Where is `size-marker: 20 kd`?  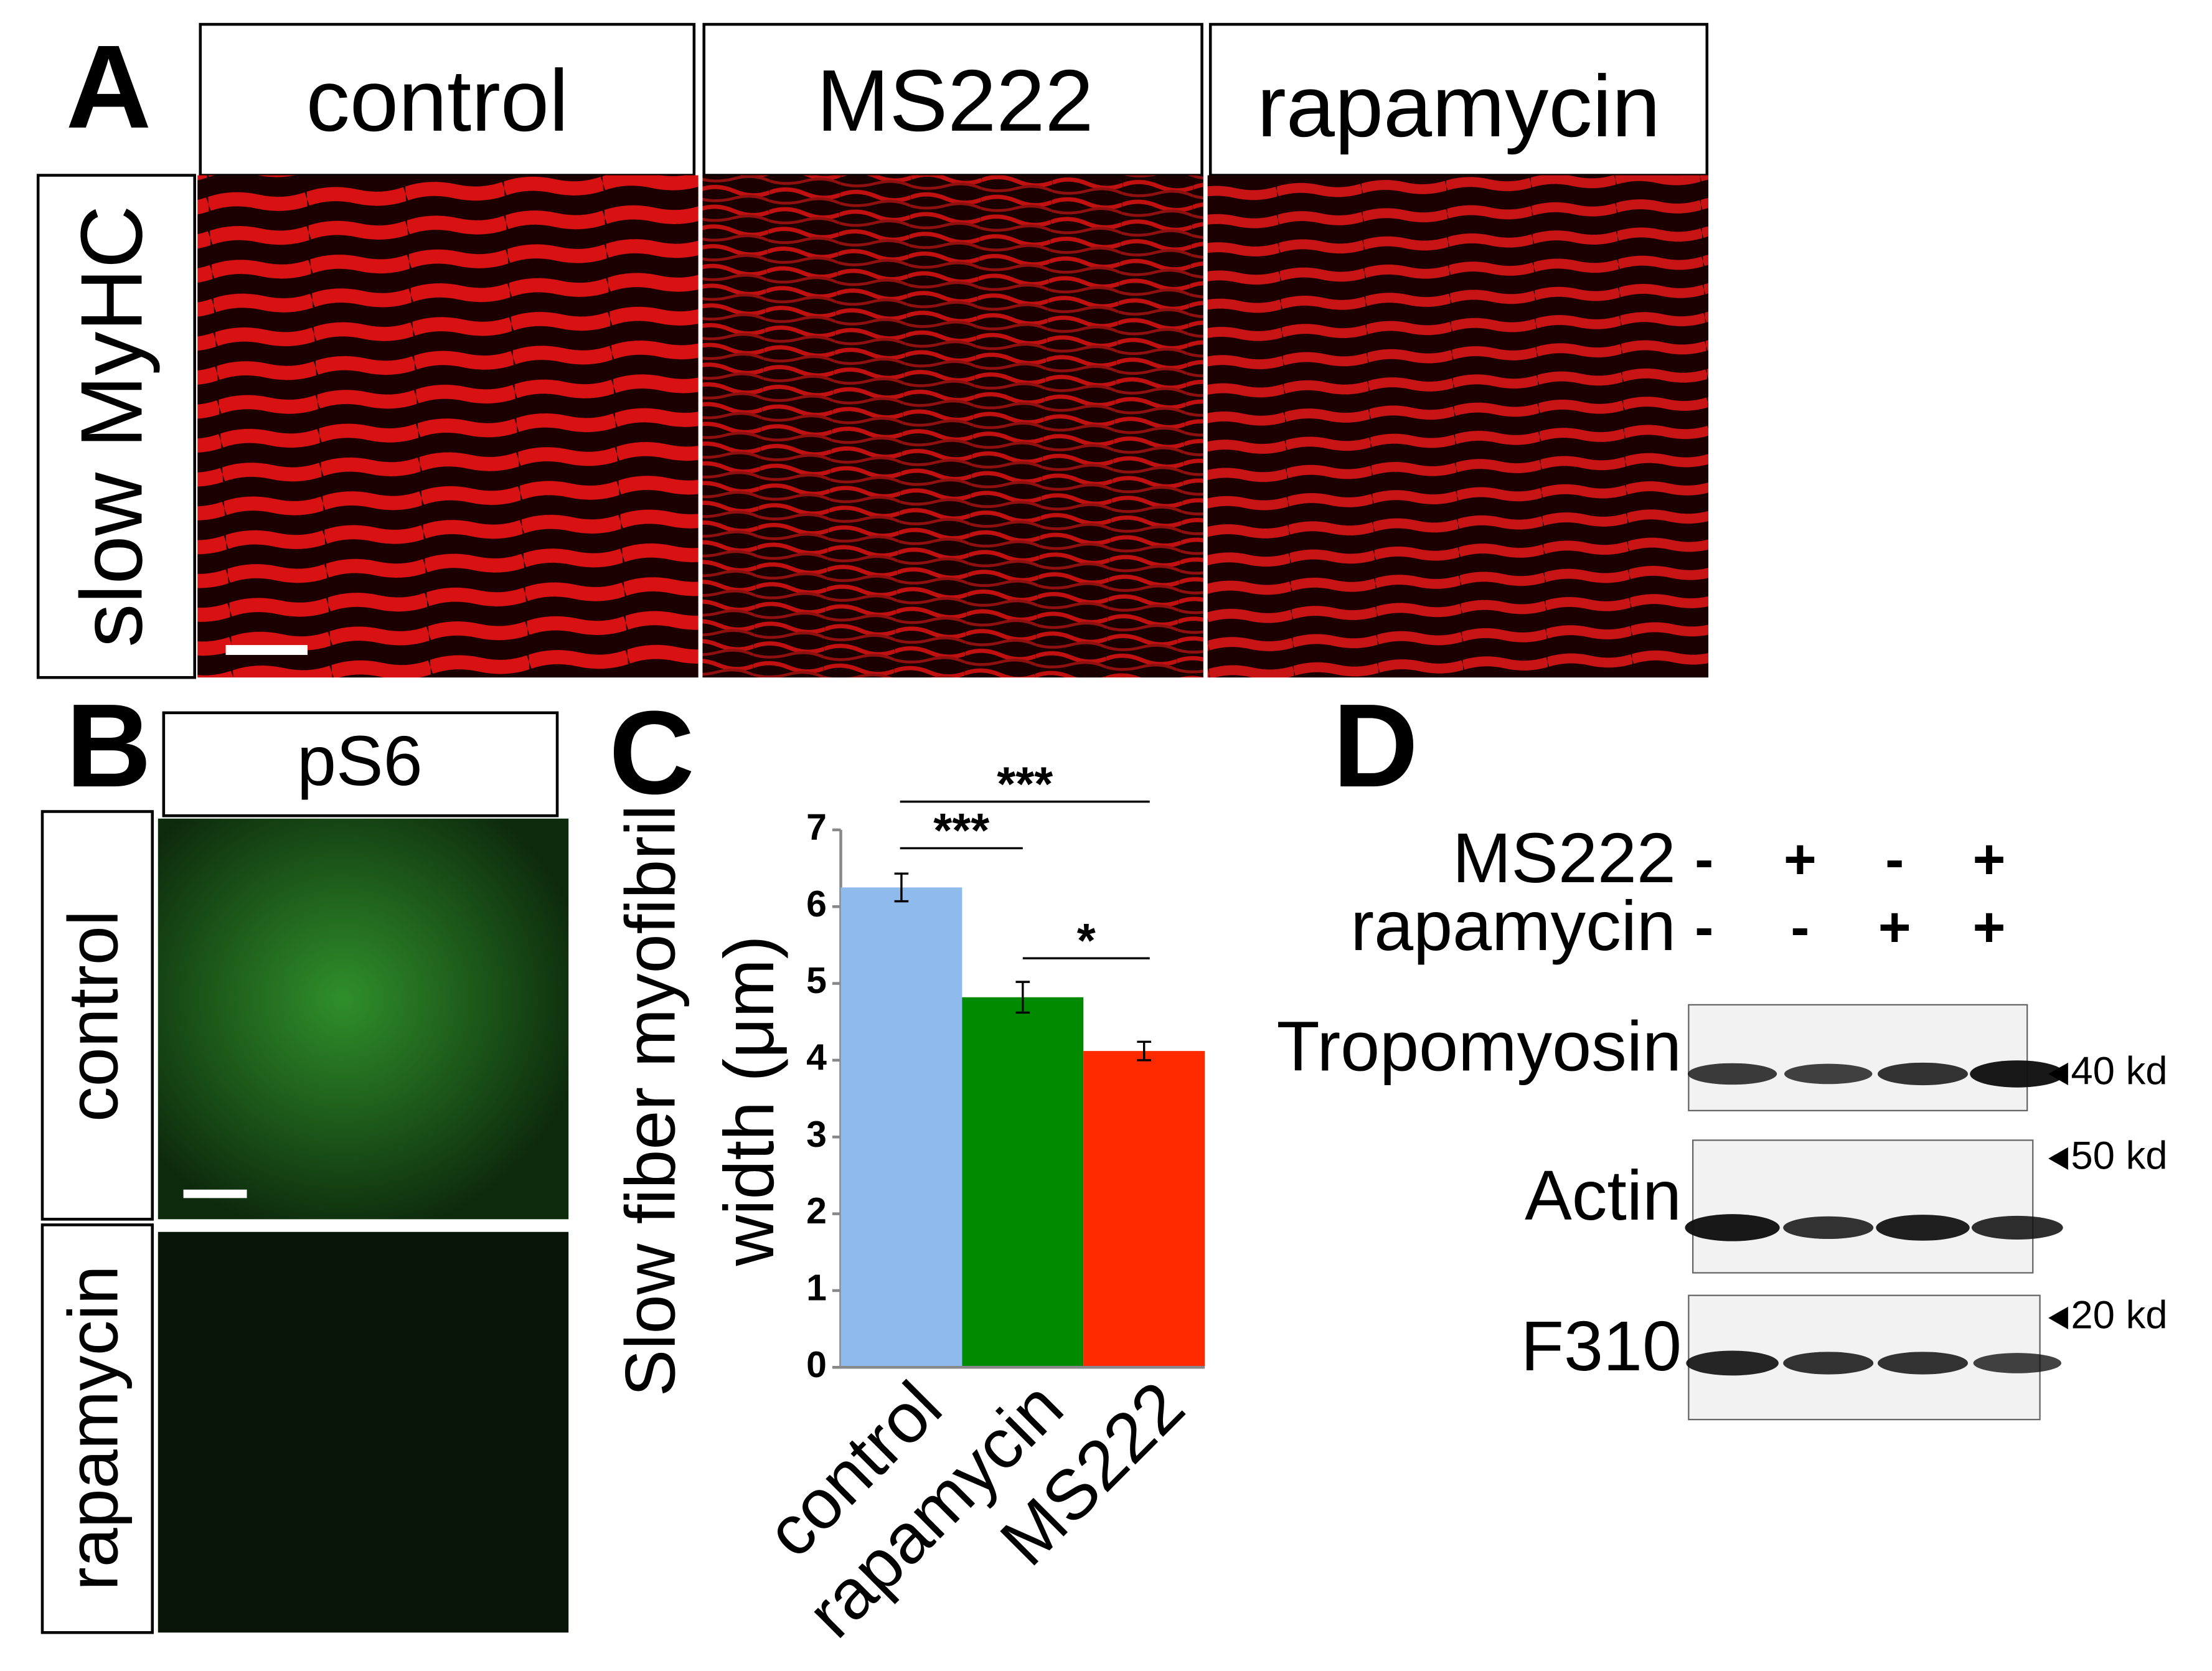
size-marker: 20 kd is located at coordinates (2119, 1315).